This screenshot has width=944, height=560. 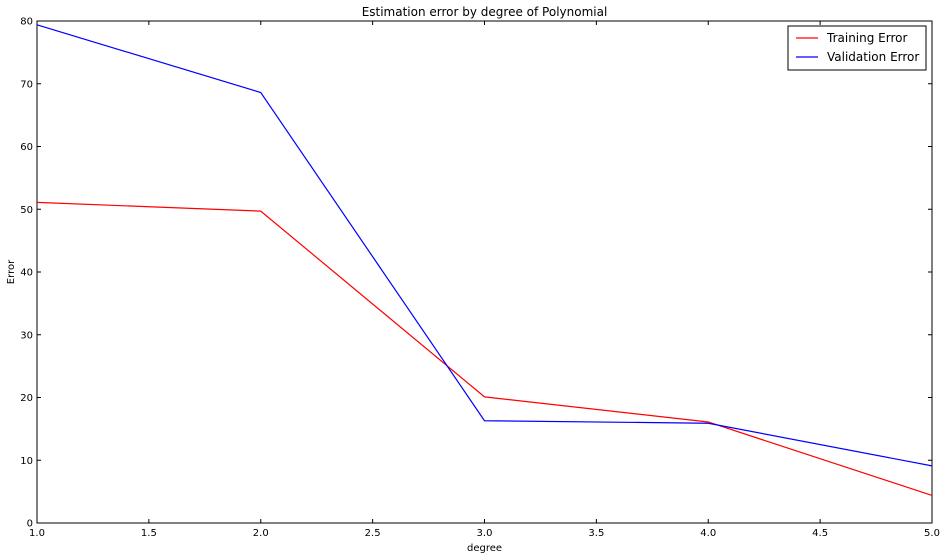 I want to click on x-axis-label: degree, so click(x=484, y=548).